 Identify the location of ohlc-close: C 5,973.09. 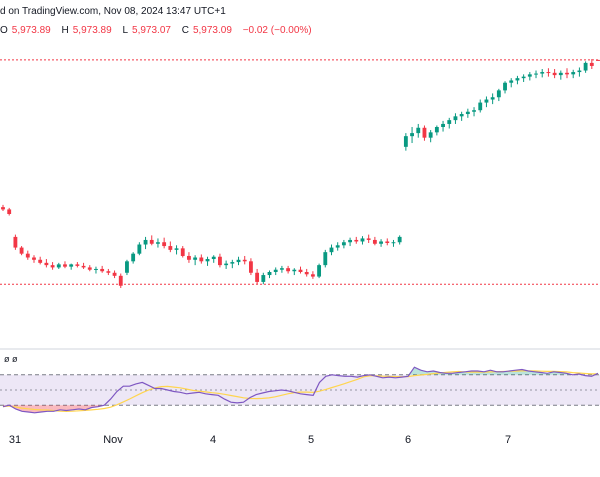
(206, 30).